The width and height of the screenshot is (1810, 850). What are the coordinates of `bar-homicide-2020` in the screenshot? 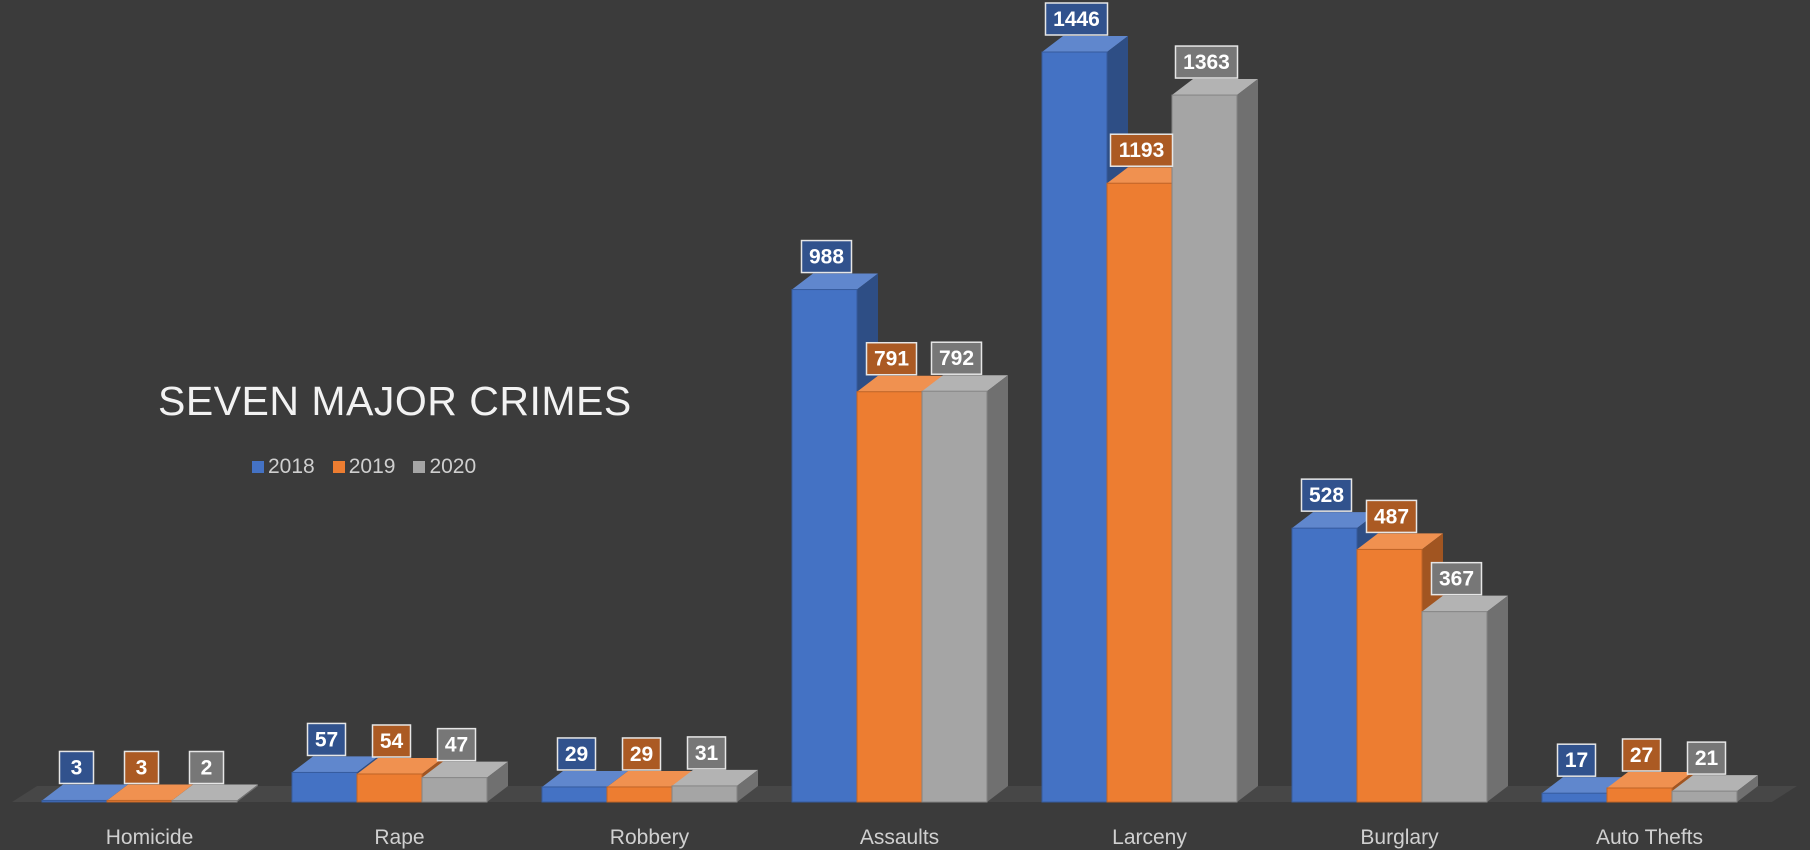 It's located at (214, 793).